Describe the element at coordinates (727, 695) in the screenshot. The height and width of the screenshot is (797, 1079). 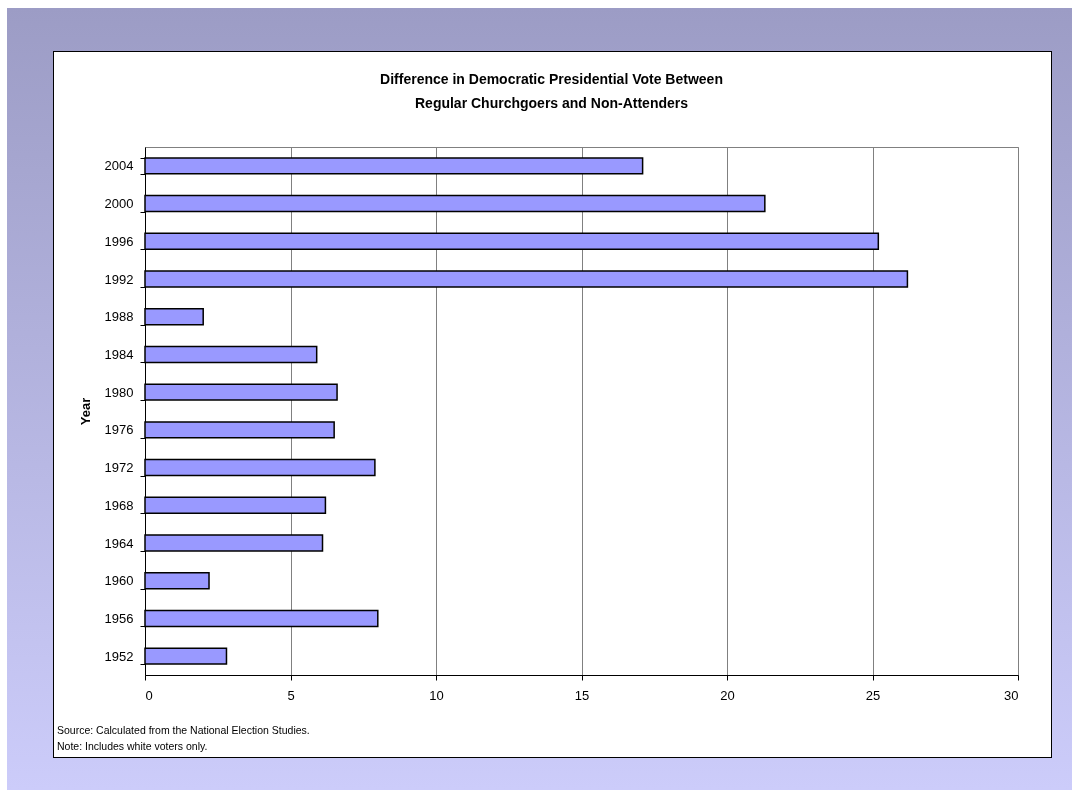
I see `x-tick-label: 20` at that location.